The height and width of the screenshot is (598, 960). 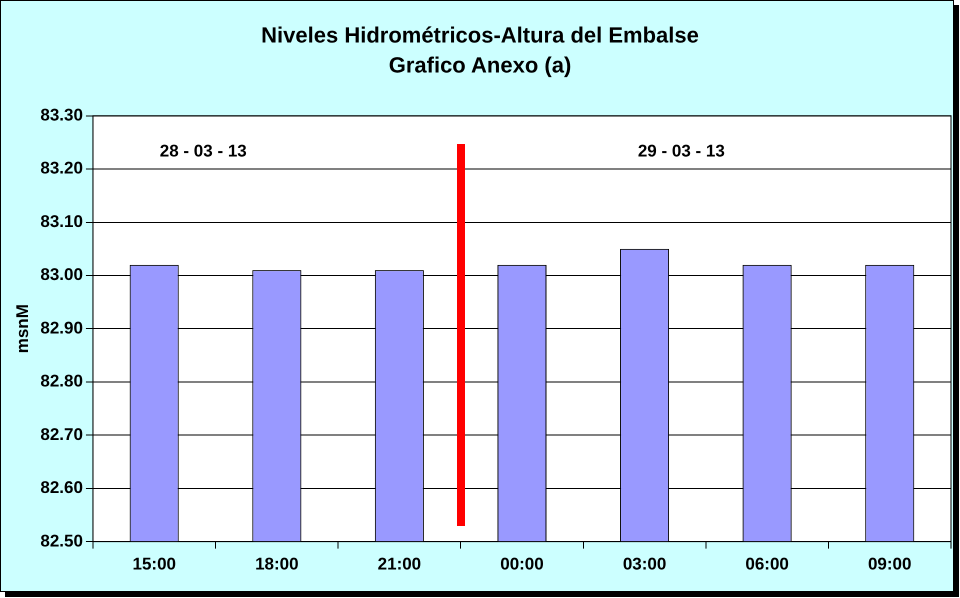 I want to click on y-tick-label: 82.70, so click(x=61, y=434).